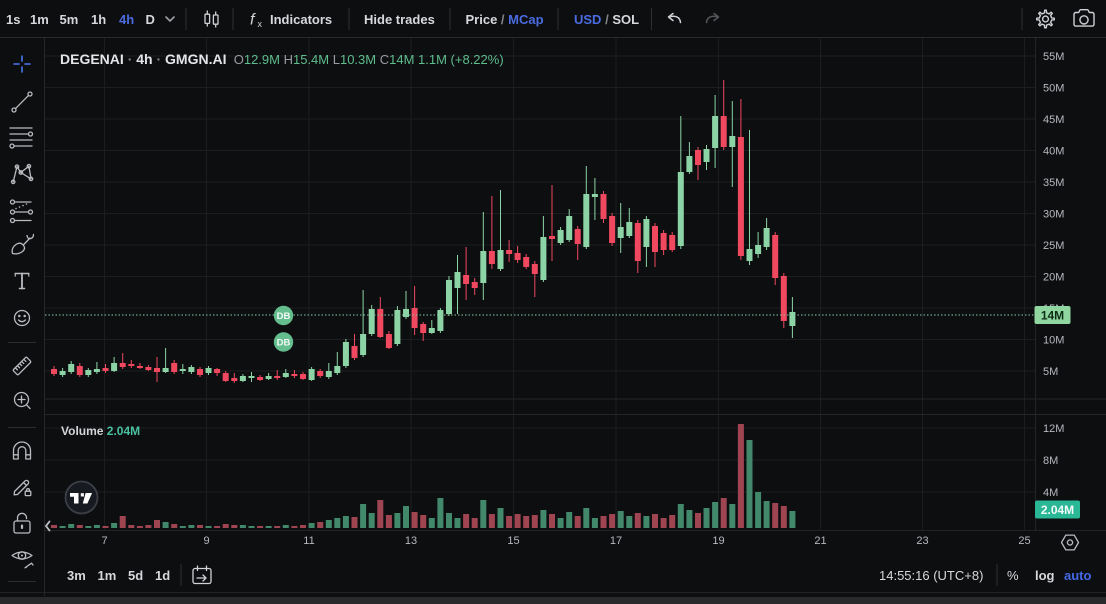 This screenshot has width=1106, height=604. What do you see at coordinates (1057, 510) in the screenshot?
I see `svg-text: 2.04M` at bounding box center [1057, 510].